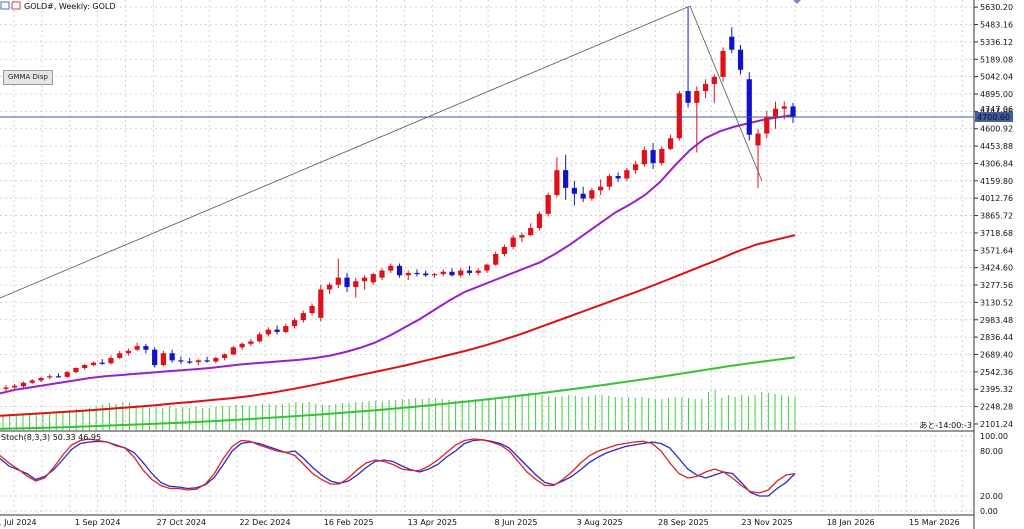 This screenshot has height=529, width=1024. What do you see at coordinates (993, 117) in the screenshot?
I see `current-price-label: 4700.60` at bounding box center [993, 117].